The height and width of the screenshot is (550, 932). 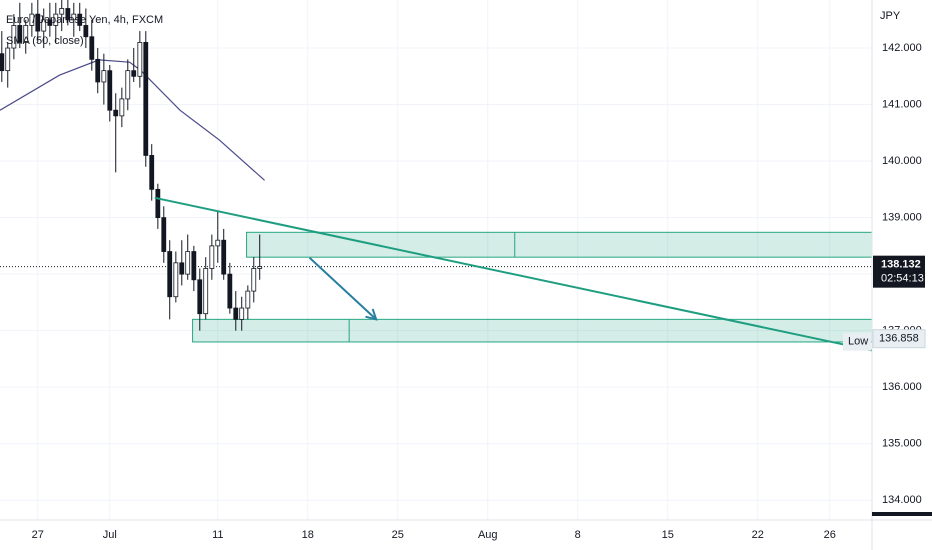 I want to click on x-tick-label: Aug, so click(x=488, y=535).